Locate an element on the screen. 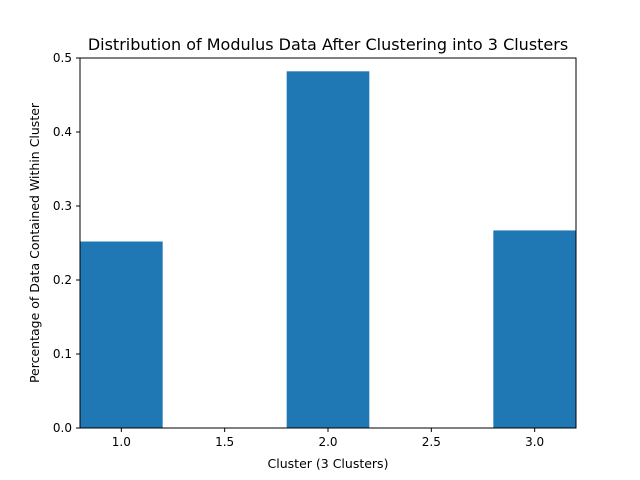  x-axis-ticks: 1.0 1.5 2.0 2.5 3.0 is located at coordinates (328, 438).